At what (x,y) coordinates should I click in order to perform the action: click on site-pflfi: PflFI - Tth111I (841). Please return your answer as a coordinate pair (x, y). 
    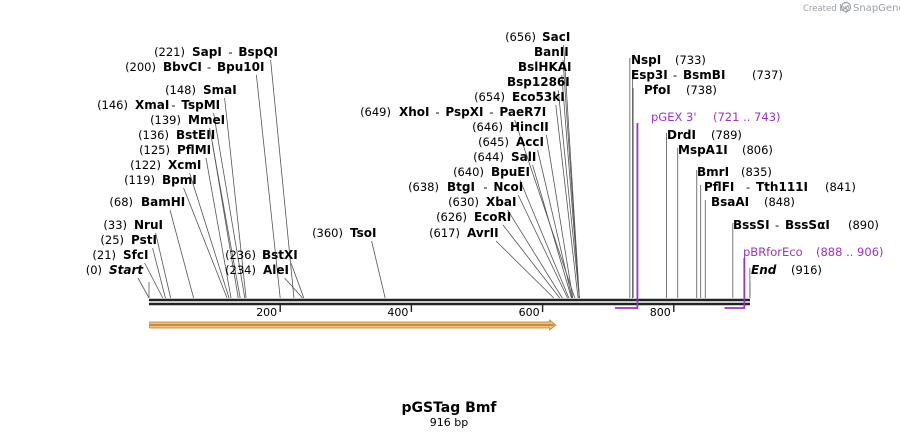
    Looking at the image, I should click on (780, 187).